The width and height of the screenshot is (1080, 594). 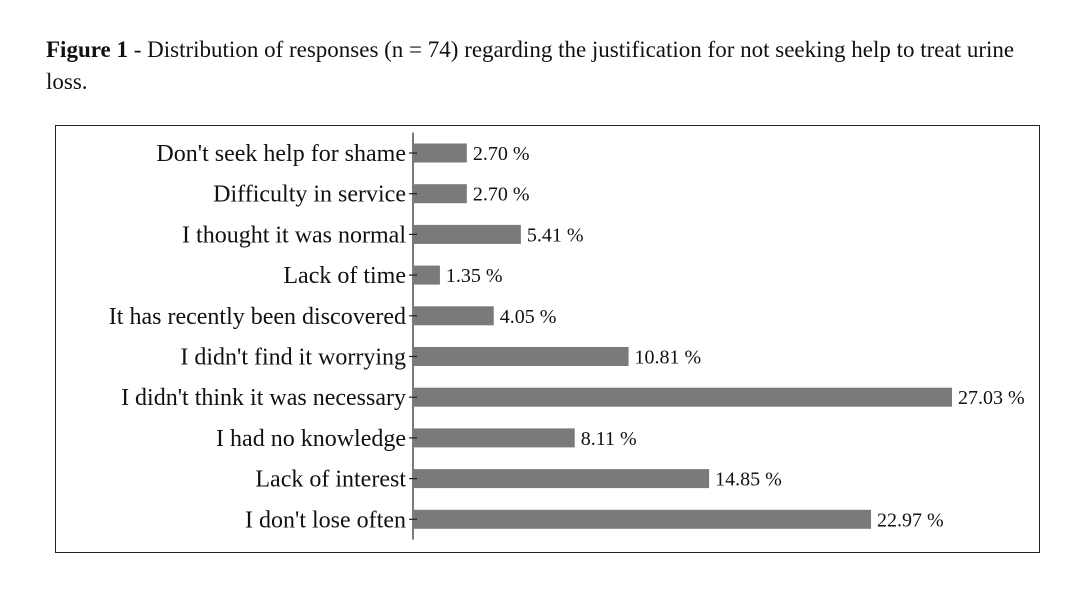 What do you see at coordinates (555, 235) in the screenshot?
I see `data-label: 5.41 %` at bounding box center [555, 235].